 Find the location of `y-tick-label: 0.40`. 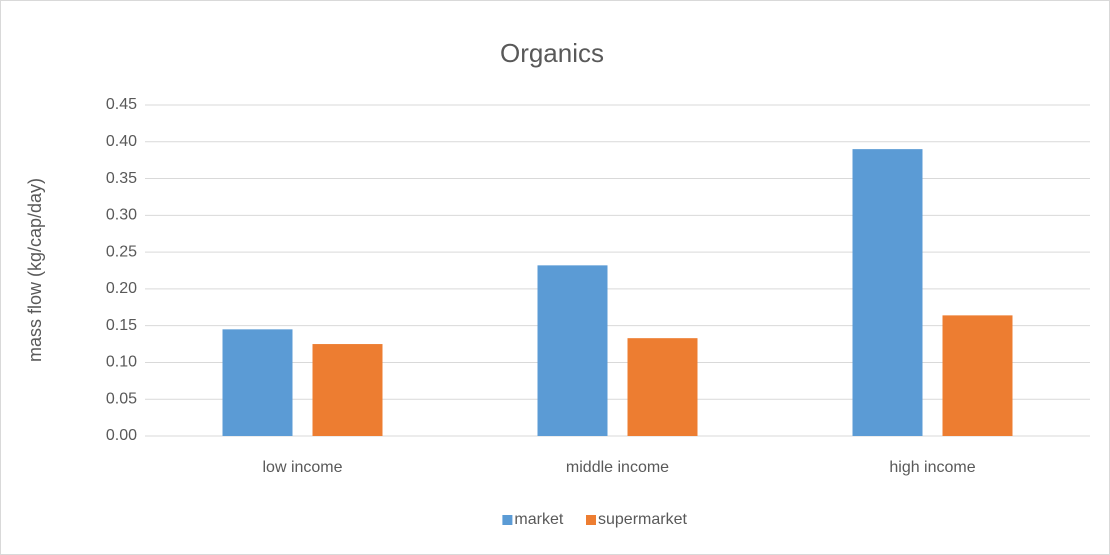

y-tick-label: 0.40 is located at coordinates (121, 141).